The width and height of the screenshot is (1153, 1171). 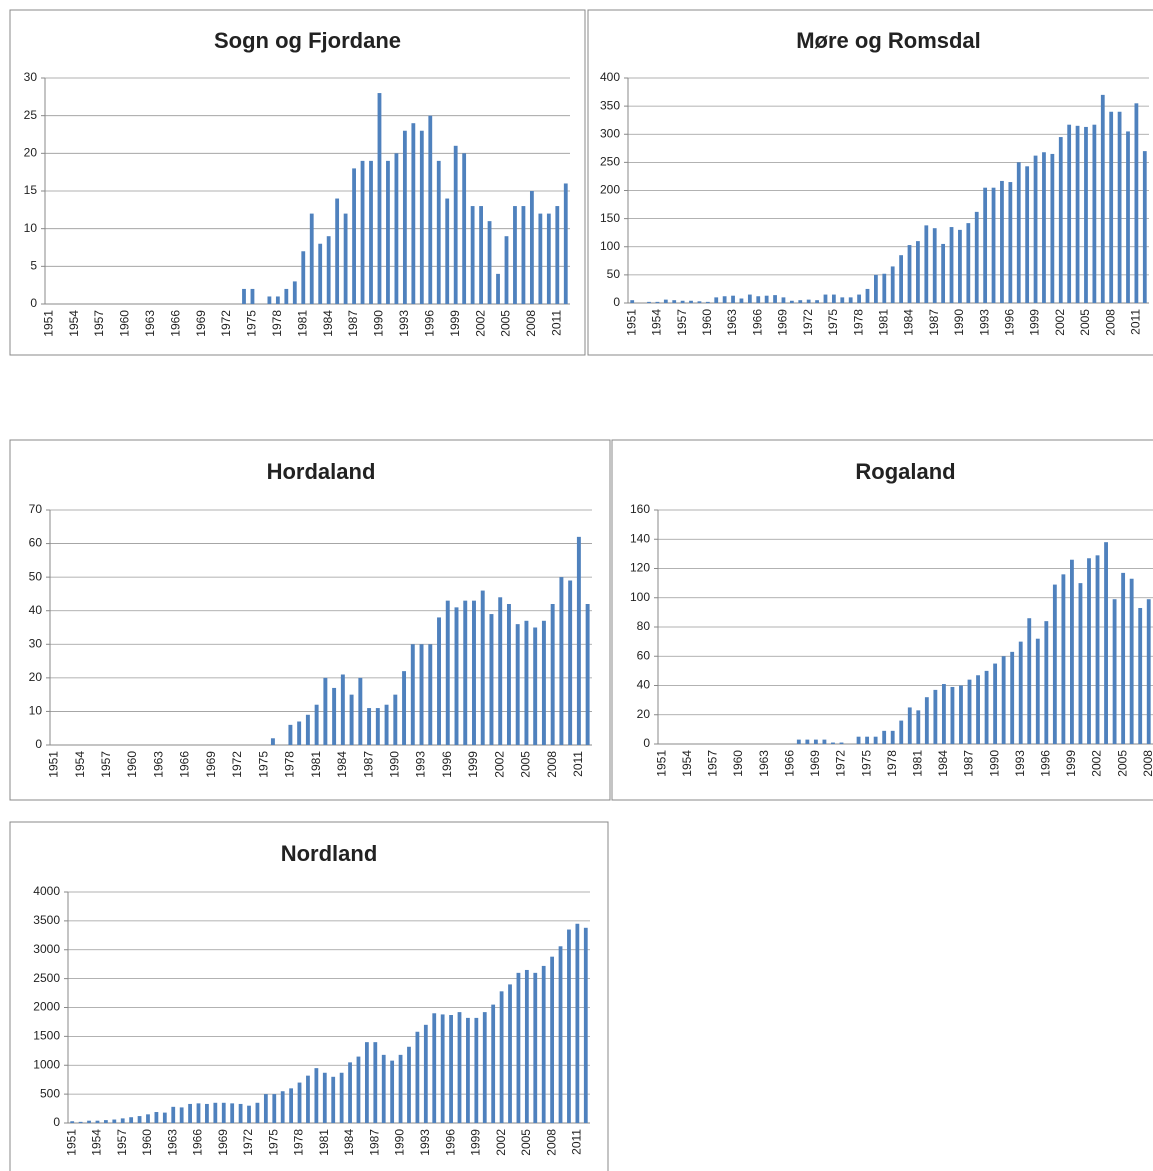 I want to click on y-tick-label: 40, so click(x=36, y=610).